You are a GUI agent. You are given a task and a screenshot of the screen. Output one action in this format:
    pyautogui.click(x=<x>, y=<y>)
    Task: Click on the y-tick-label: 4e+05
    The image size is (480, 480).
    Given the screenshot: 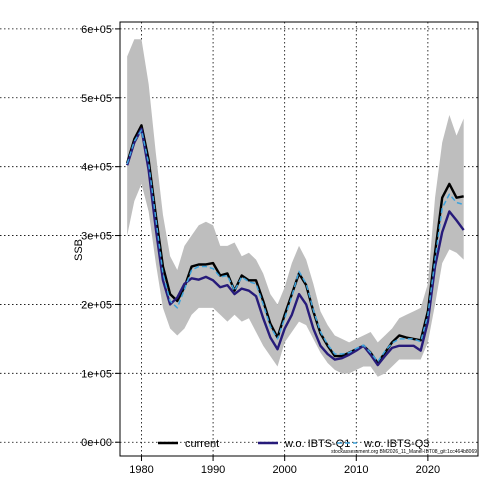 What is the action you would take?
    pyautogui.click(x=96, y=168)
    